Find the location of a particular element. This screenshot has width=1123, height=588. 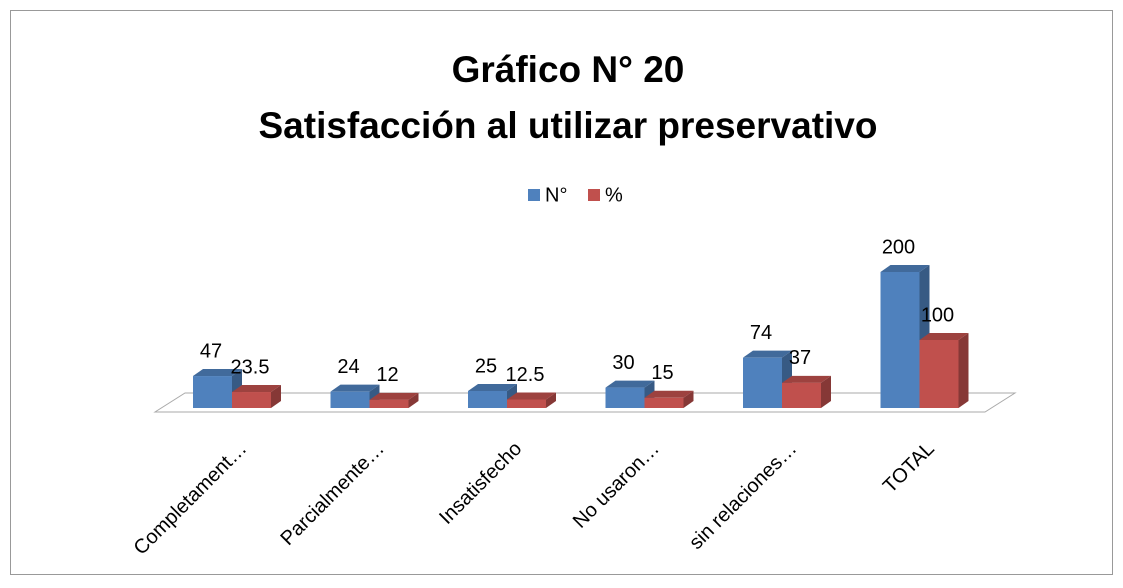

value-label: 24 is located at coordinates (348, 367).